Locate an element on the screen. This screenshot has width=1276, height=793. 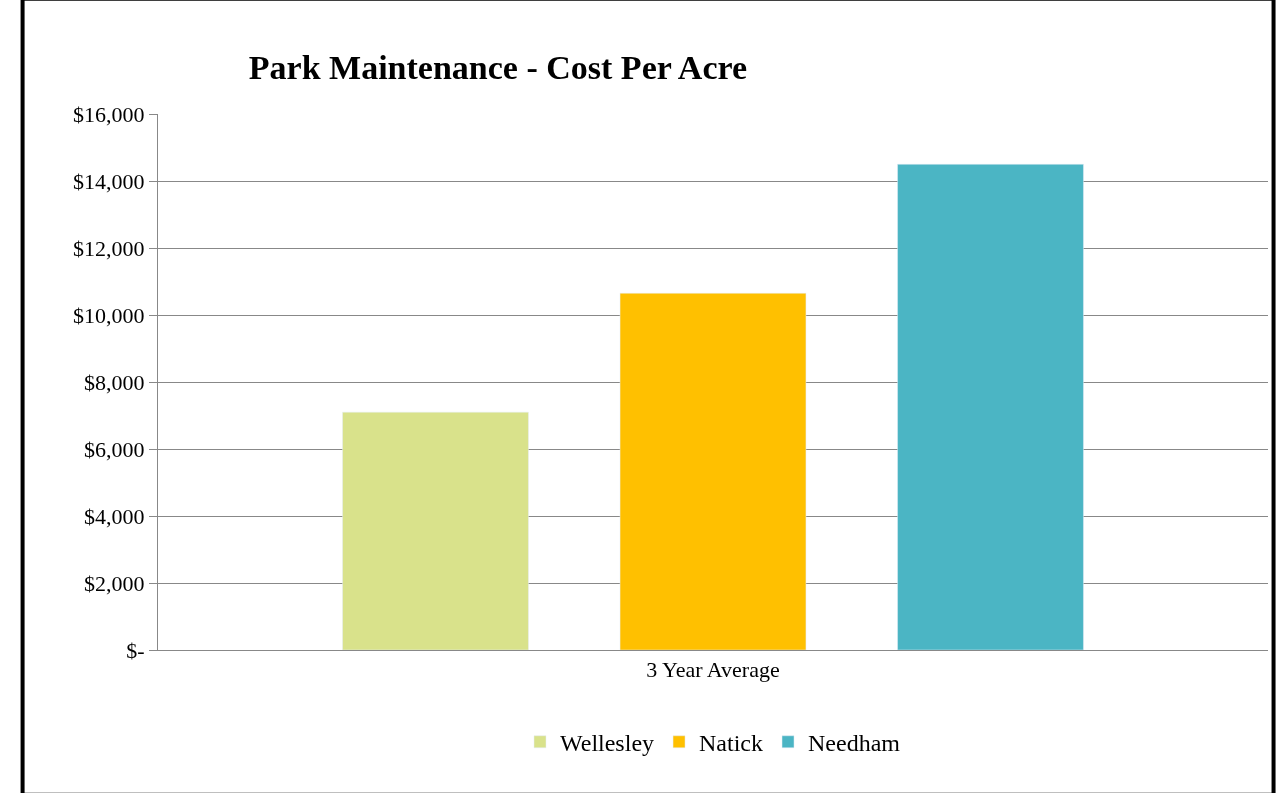
x-tick-label: 3 Year Average is located at coordinates (713, 670).